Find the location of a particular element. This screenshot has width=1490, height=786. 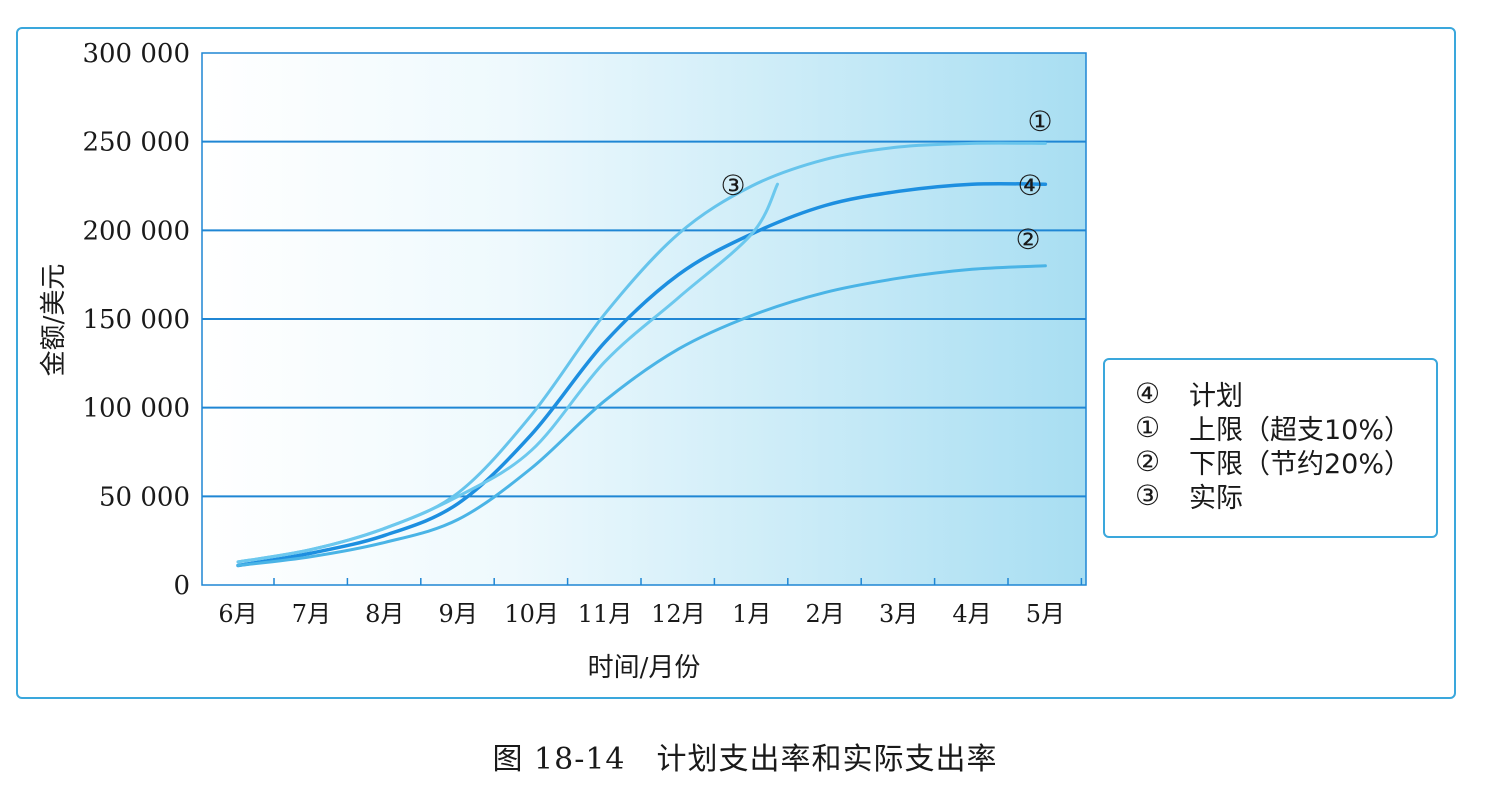

y-axis-title: 金额/美元 is located at coordinates (54, 320).